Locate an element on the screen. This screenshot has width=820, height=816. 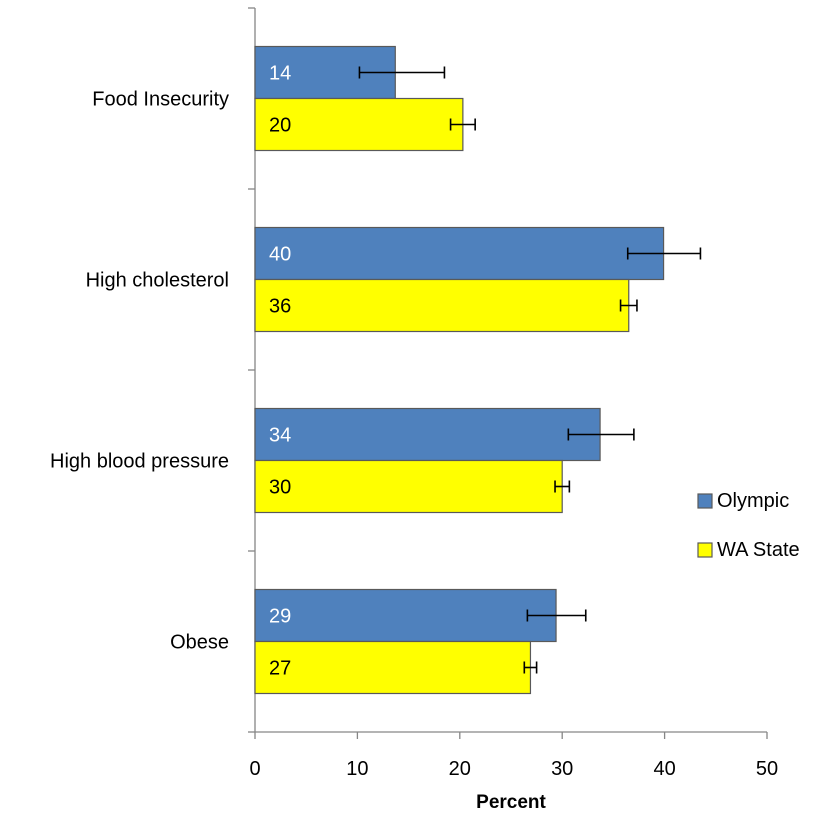
legend-label: Olympic is located at coordinates (753, 501).